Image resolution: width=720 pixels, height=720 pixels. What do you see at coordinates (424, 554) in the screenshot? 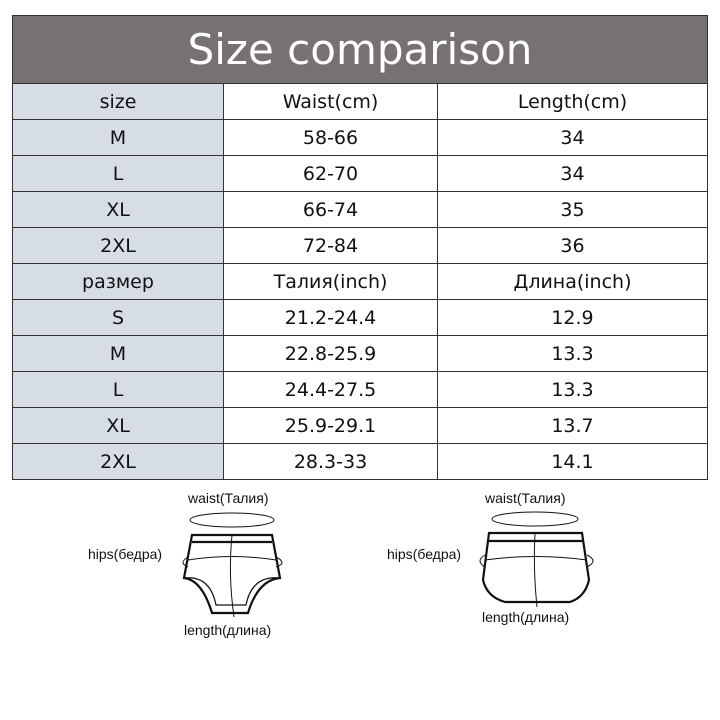
I see `hips-label-2: hips(бедра)` at bounding box center [424, 554].